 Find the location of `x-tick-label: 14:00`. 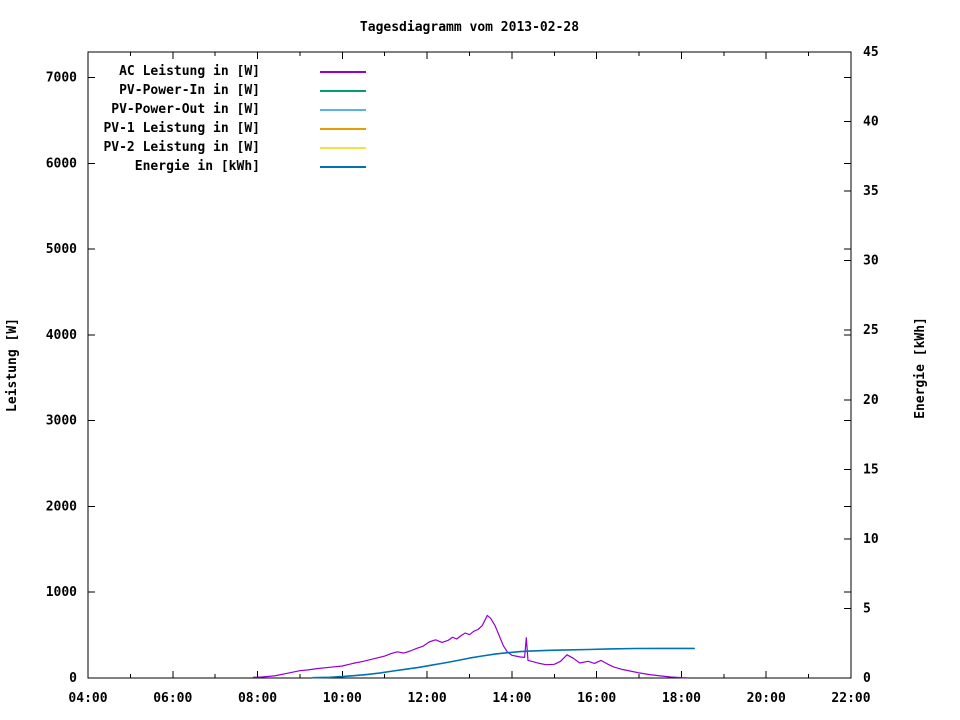

x-tick-label: 14:00 is located at coordinates (511, 698).